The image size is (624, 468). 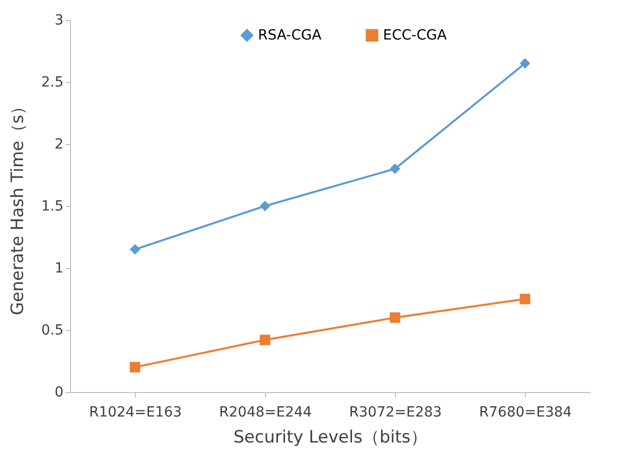 I want to click on x-axis-title: Security Levels（bits）, so click(x=331, y=438).